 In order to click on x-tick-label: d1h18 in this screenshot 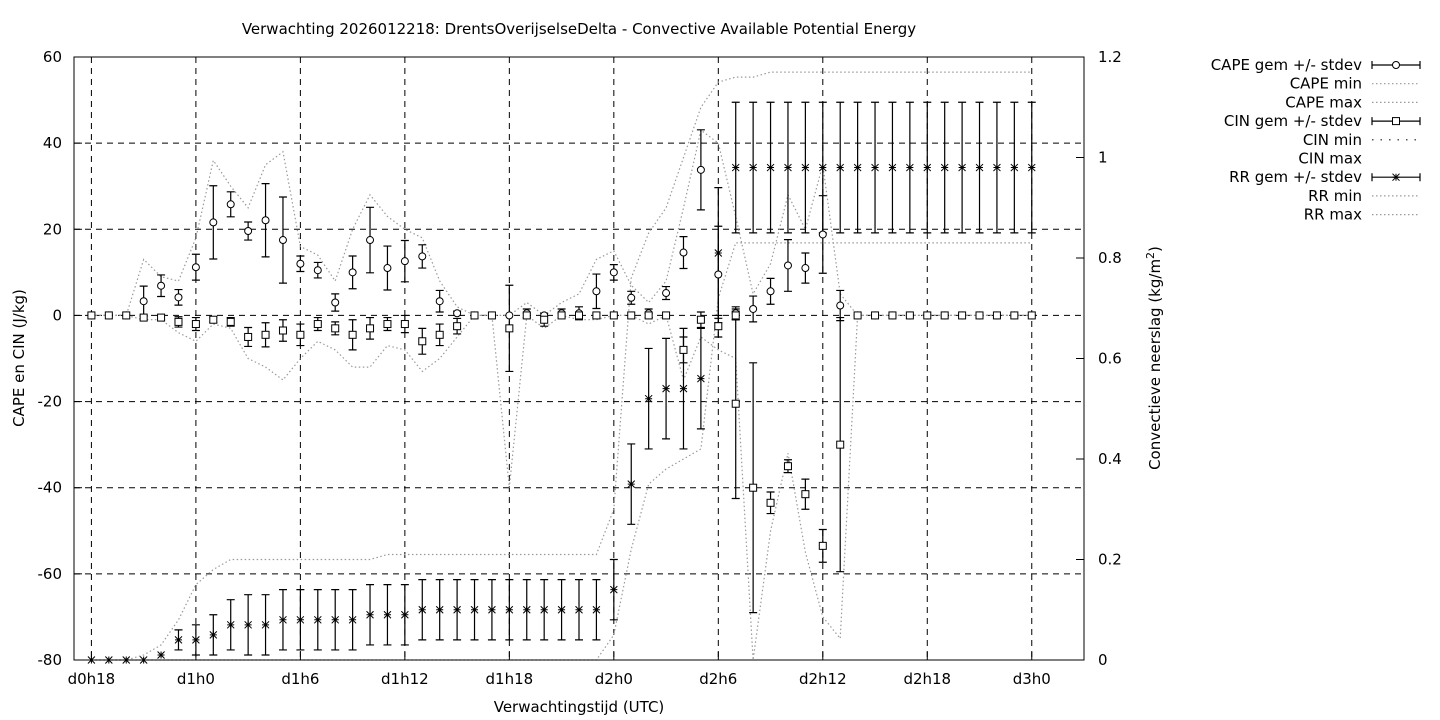, I will do `click(510, 679)`.